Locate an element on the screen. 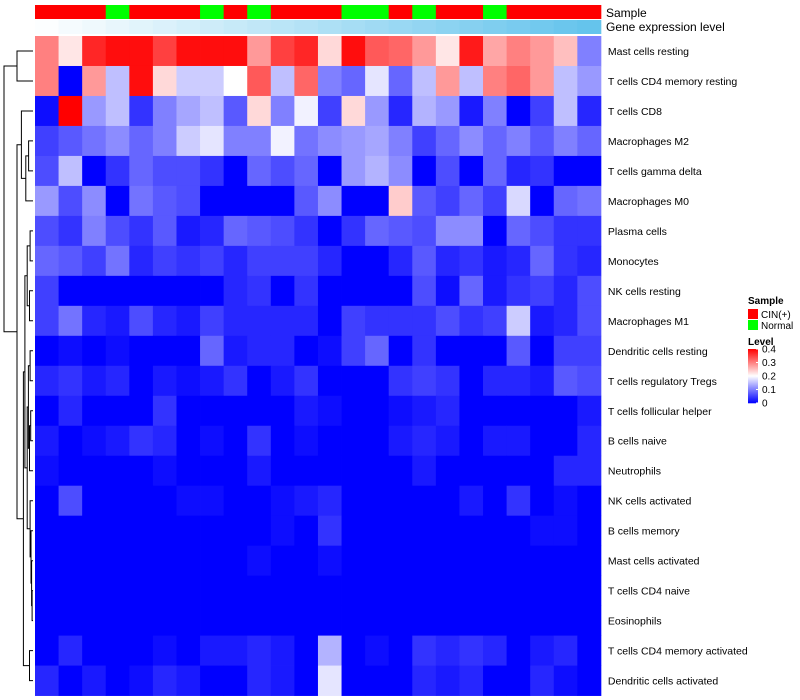 The image size is (800, 700). row-label: NK cells resting is located at coordinates (644, 292).